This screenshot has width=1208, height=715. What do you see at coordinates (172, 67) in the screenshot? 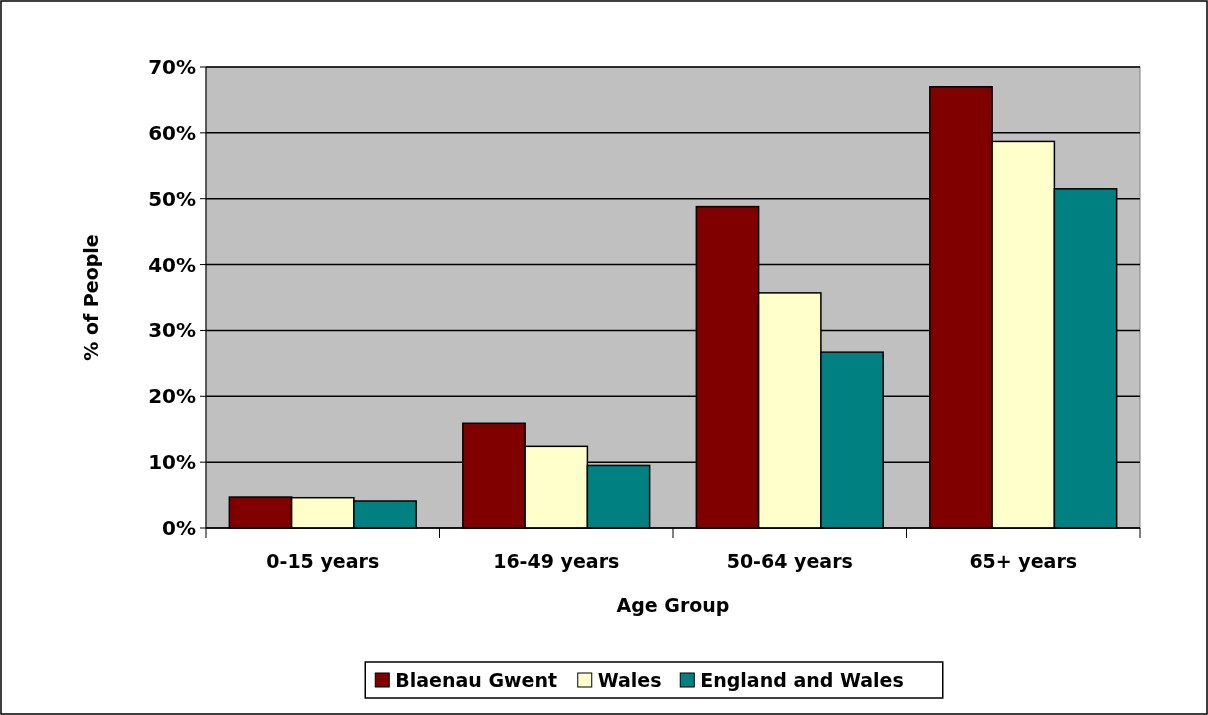
I see `y-tick-label: 70%` at bounding box center [172, 67].